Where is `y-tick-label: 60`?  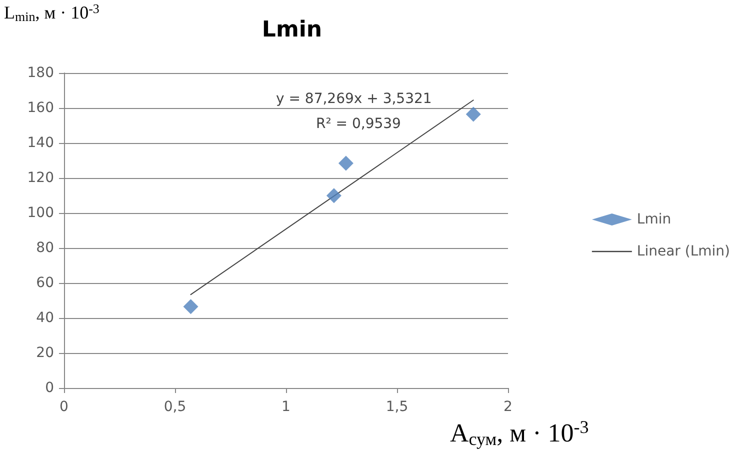 y-tick-label: 60 is located at coordinates (45, 283).